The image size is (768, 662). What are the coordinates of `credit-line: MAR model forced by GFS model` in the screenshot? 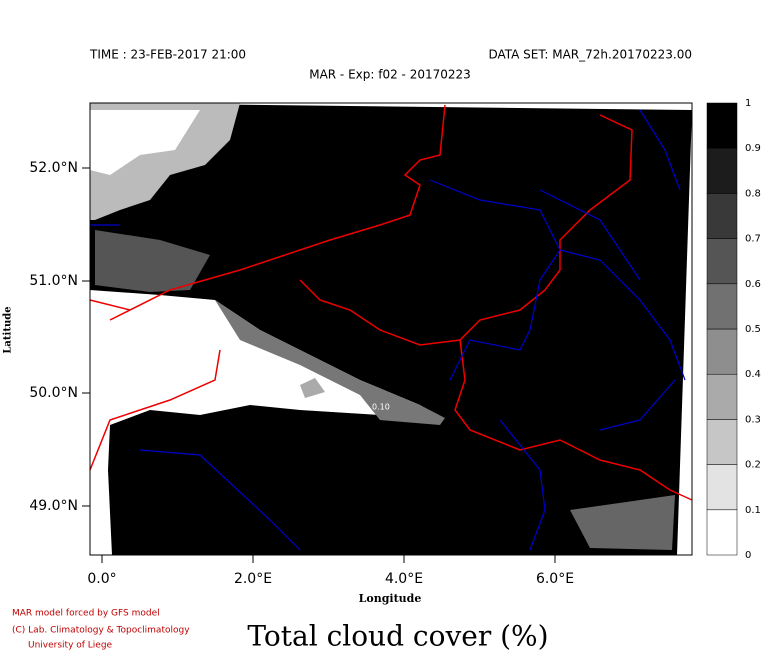 It's located at (86, 614).